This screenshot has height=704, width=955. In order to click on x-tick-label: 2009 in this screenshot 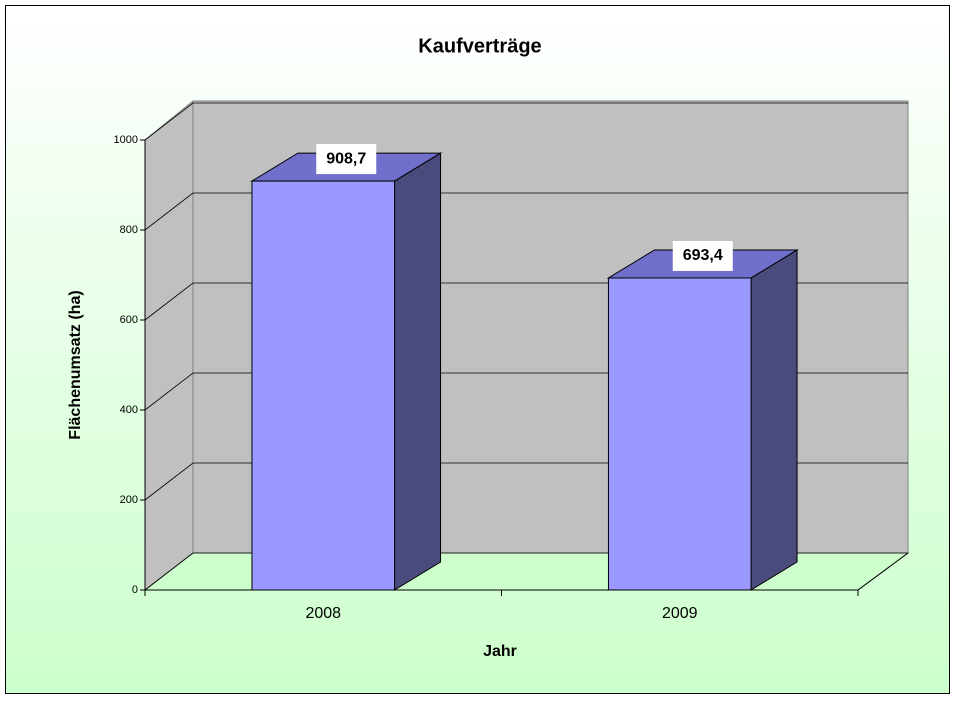, I will do `click(680, 613)`.